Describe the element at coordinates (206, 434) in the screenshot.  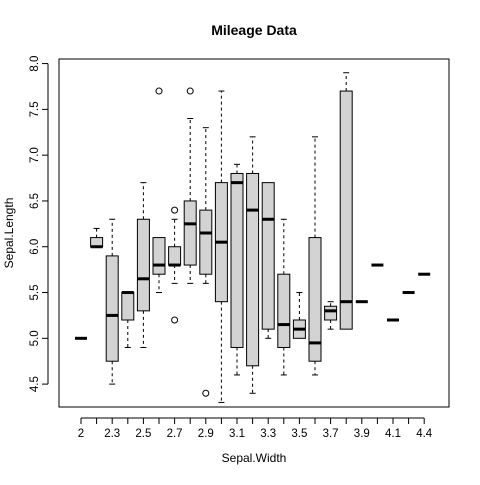
I see `x-tick-label: 2.9` at that location.